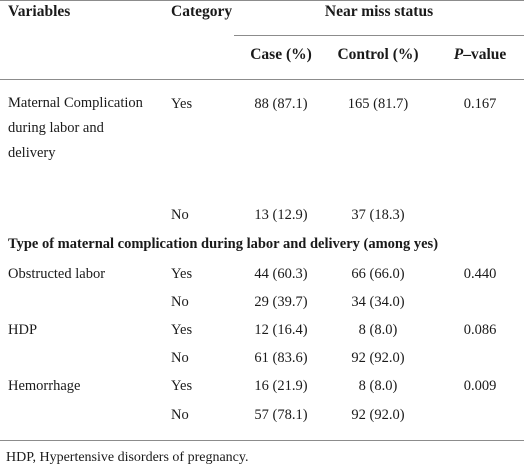  Describe the element at coordinates (480, 104) in the screenshot. I see `row-pvalue: 0.167` at that location.